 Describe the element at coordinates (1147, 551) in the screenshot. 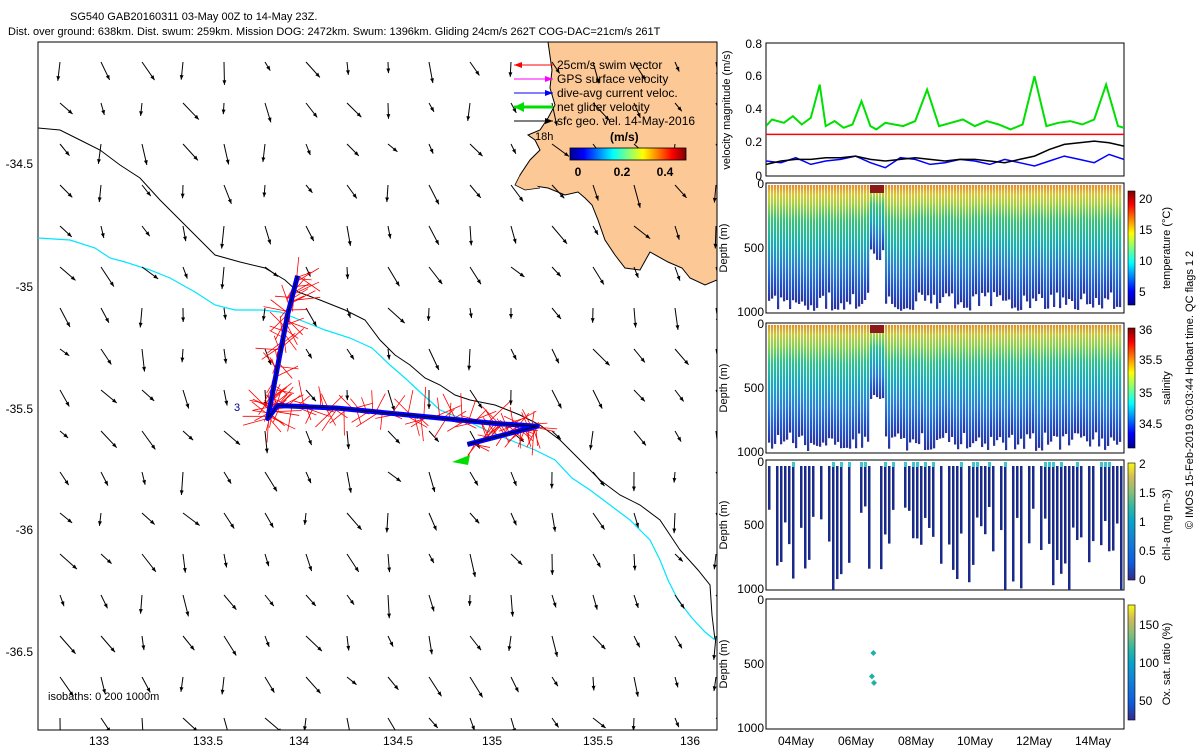

I see `chl-cbar-tick-0-5: 0.5` at that location.